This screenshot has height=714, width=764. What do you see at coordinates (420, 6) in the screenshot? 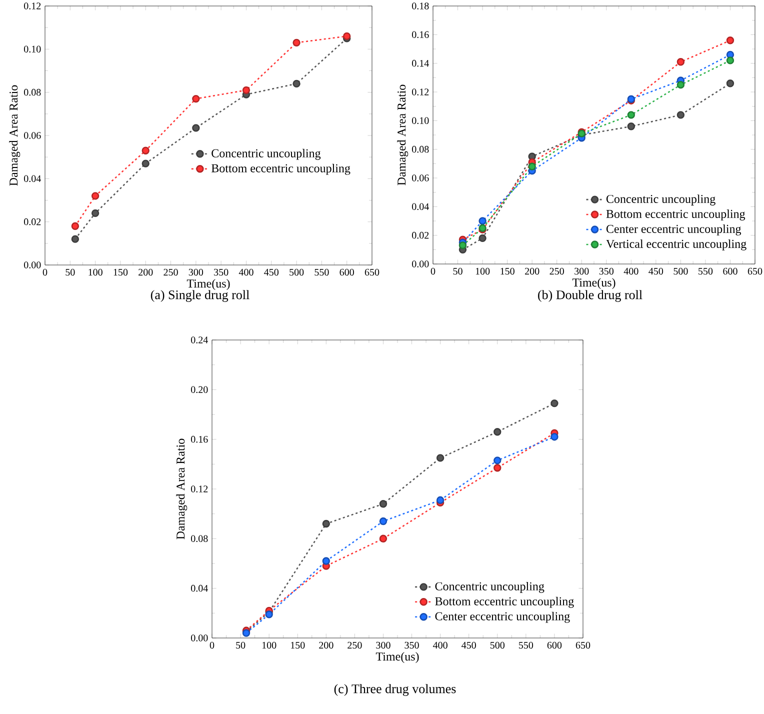
I see `y-tick-label: 0.18` at bounding box center [420, 6].